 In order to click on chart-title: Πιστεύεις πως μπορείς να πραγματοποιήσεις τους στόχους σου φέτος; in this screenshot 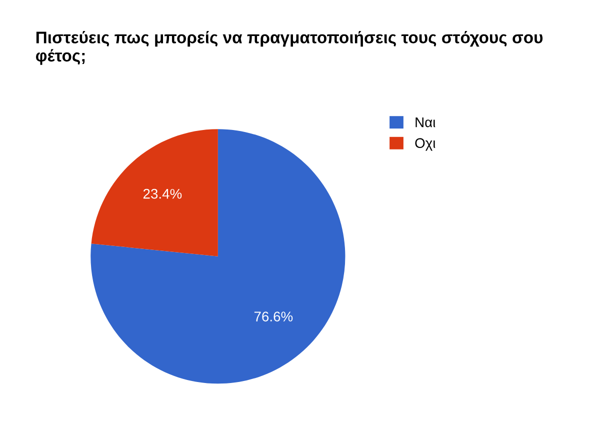, I will do `click(289, 47)`.